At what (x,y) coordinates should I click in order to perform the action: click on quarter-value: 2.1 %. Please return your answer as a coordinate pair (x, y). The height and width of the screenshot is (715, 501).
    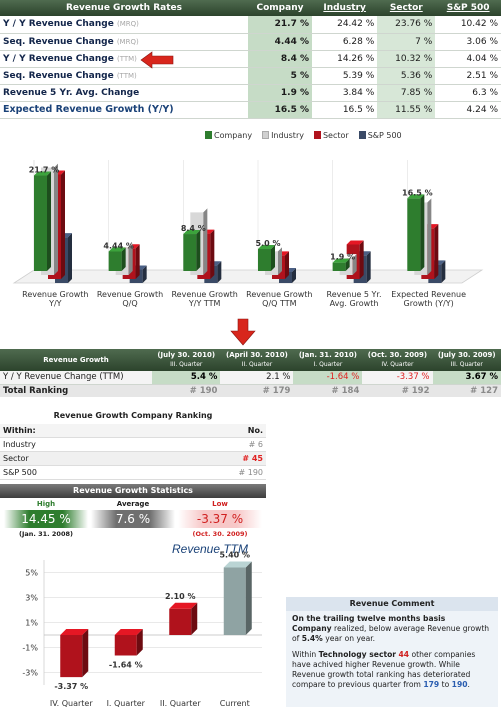
    Looking at the image, I should click on (257, 378).